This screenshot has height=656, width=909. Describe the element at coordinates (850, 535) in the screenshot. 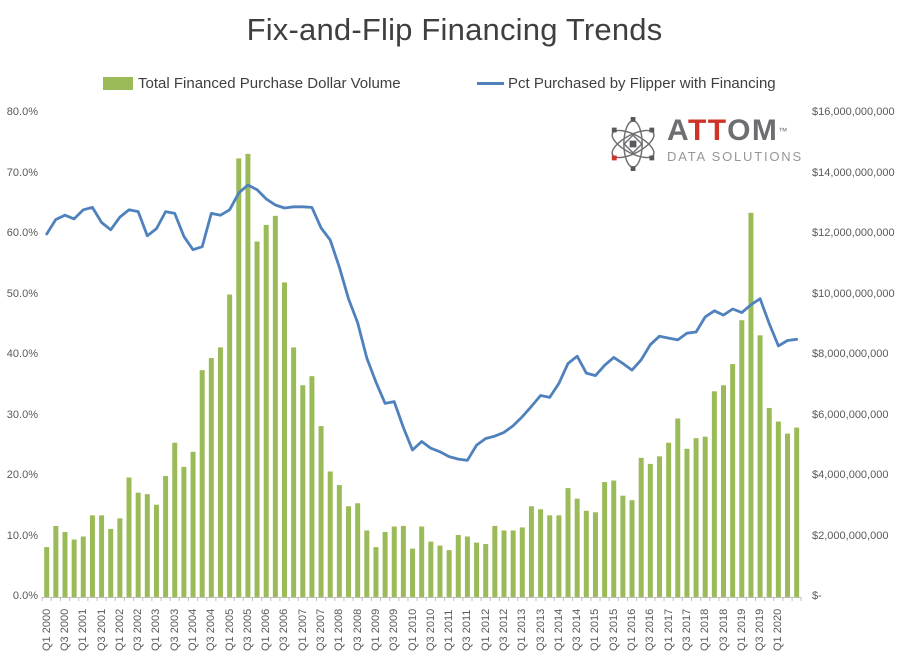

I see `right-axis-label: $2,000,000,000` at that location.